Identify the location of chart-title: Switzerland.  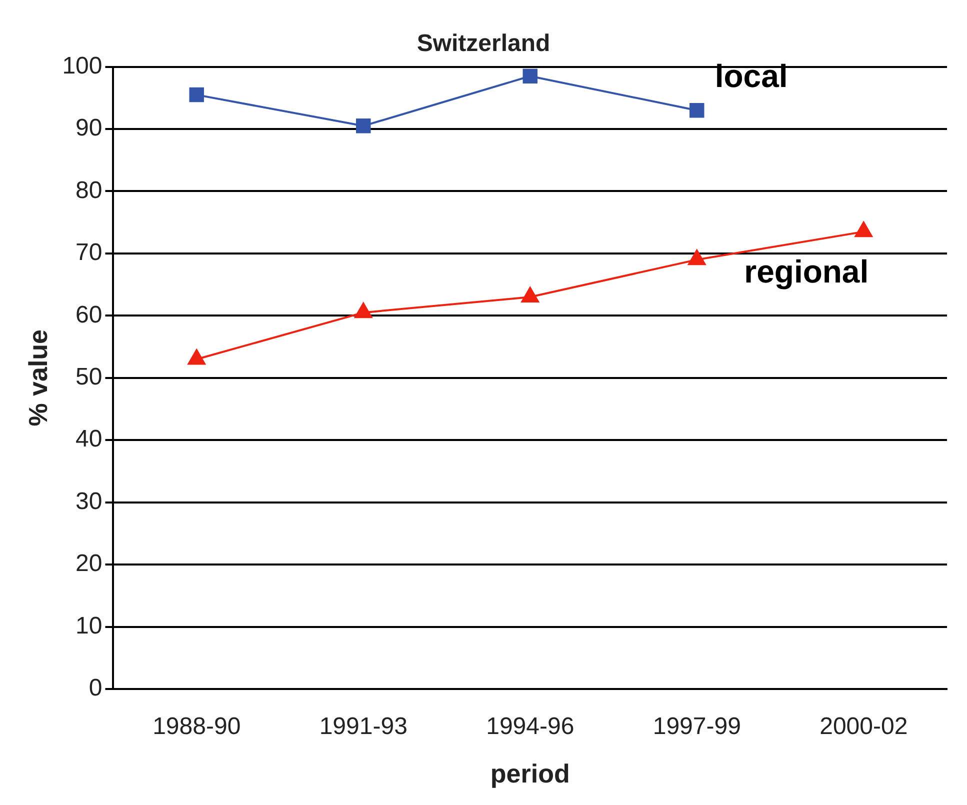
(483, 44).